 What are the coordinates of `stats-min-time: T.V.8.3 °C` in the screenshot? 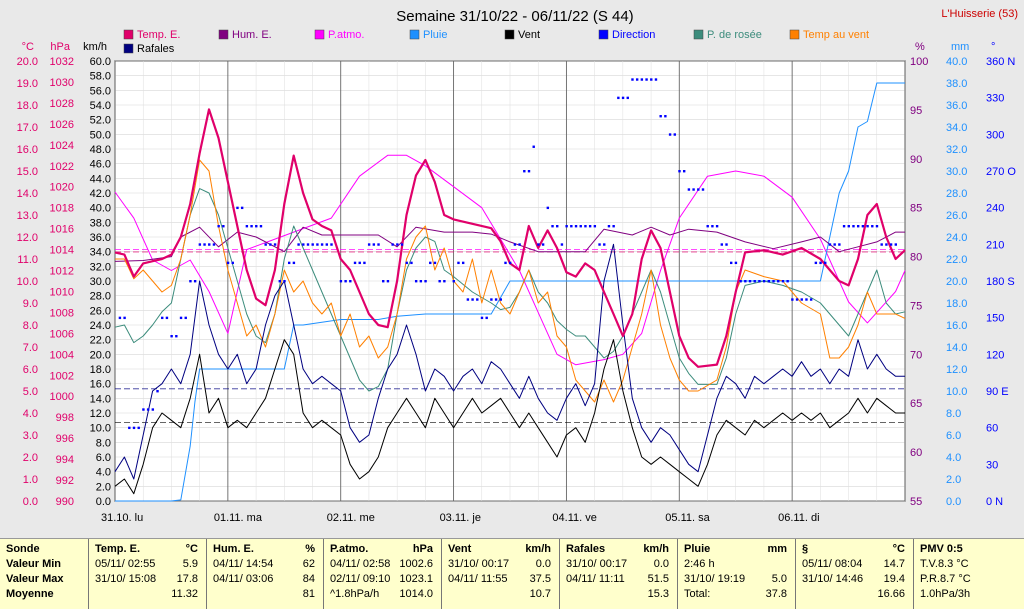 It's located at (944, 564).